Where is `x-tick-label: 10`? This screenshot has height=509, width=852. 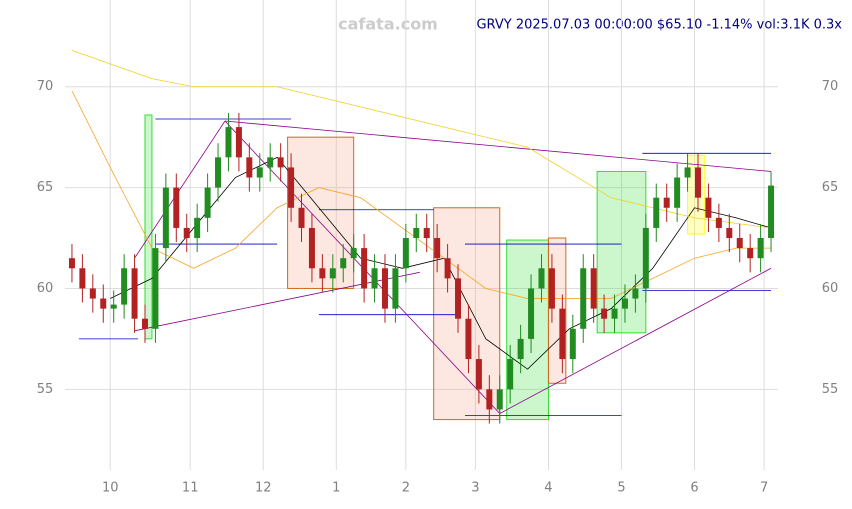
x-tick-label: 10 is located at coordinates (110, 488).